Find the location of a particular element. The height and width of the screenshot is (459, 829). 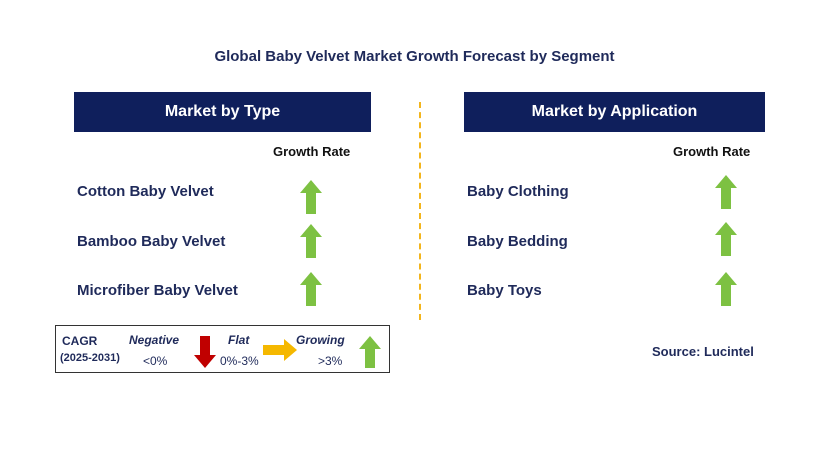

legend-negative-range: <0% is located at coordinates (155, 361).